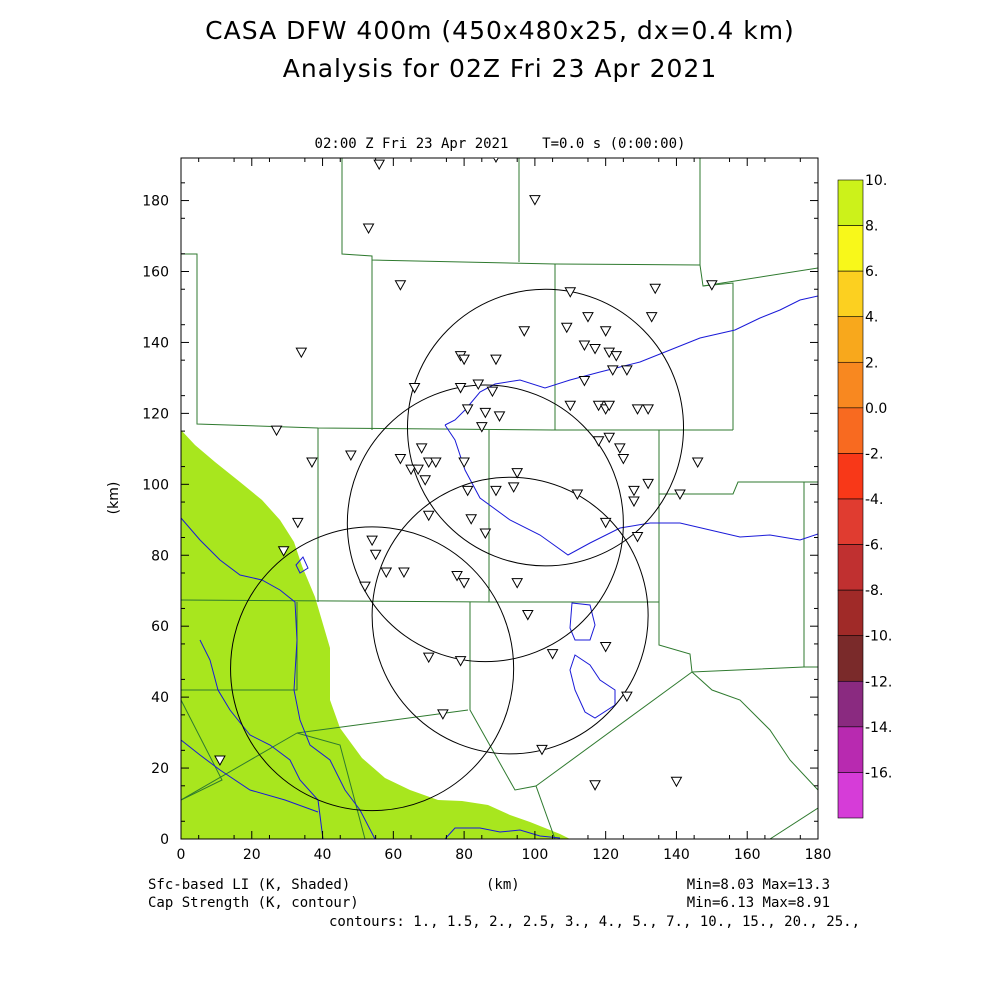 This screenshot has width=1000, height=1000. I want to click on colorbar-label: -12., so click(878, 682).